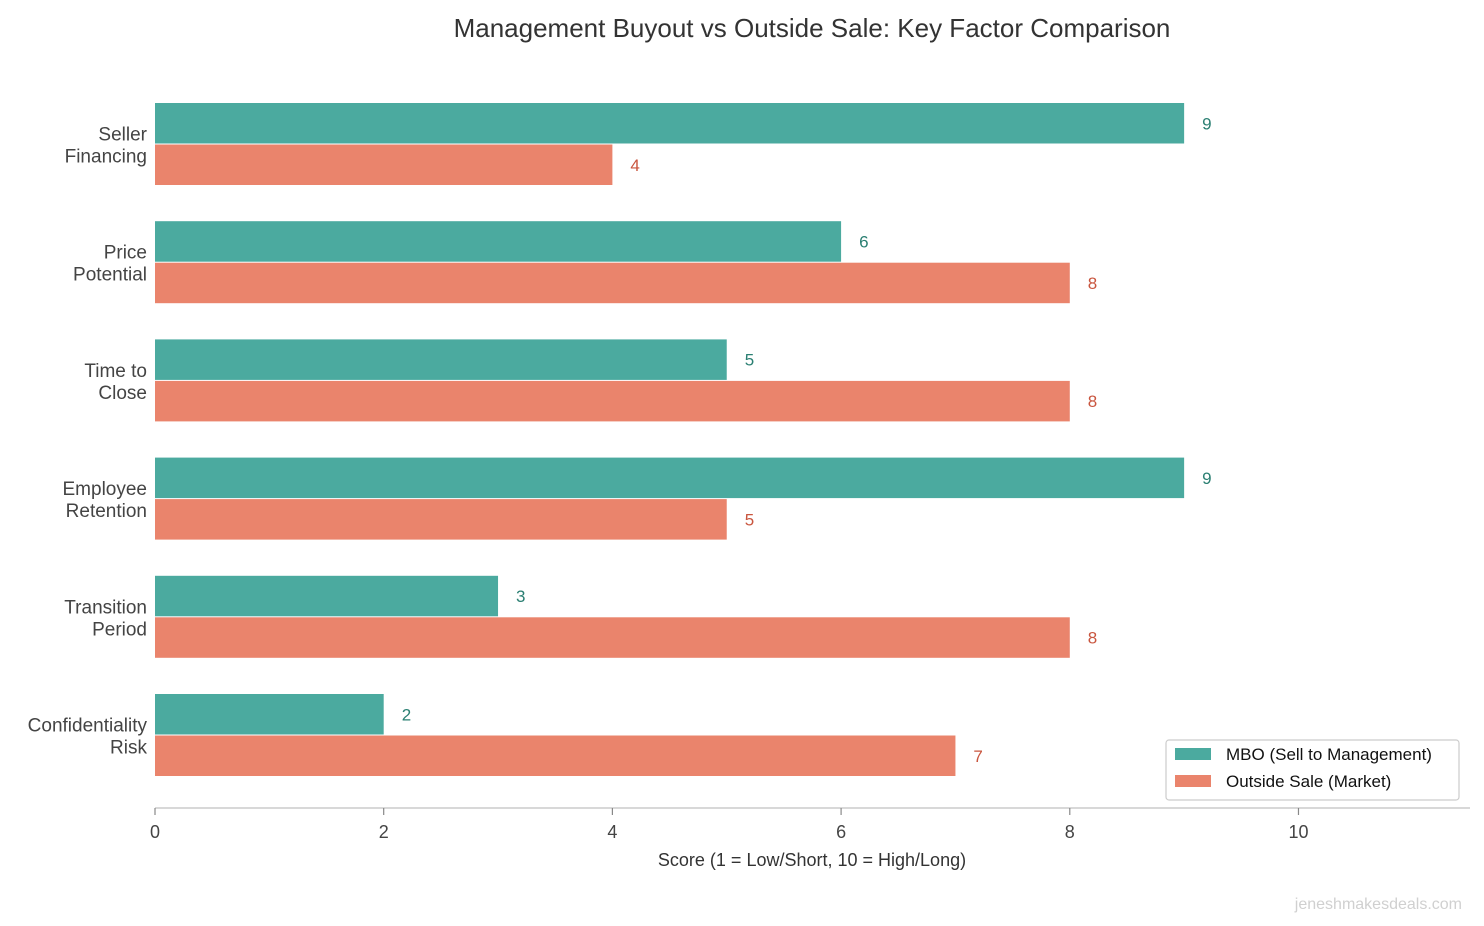  I want to click on y-tick-label: Financing, so click(106, 157).